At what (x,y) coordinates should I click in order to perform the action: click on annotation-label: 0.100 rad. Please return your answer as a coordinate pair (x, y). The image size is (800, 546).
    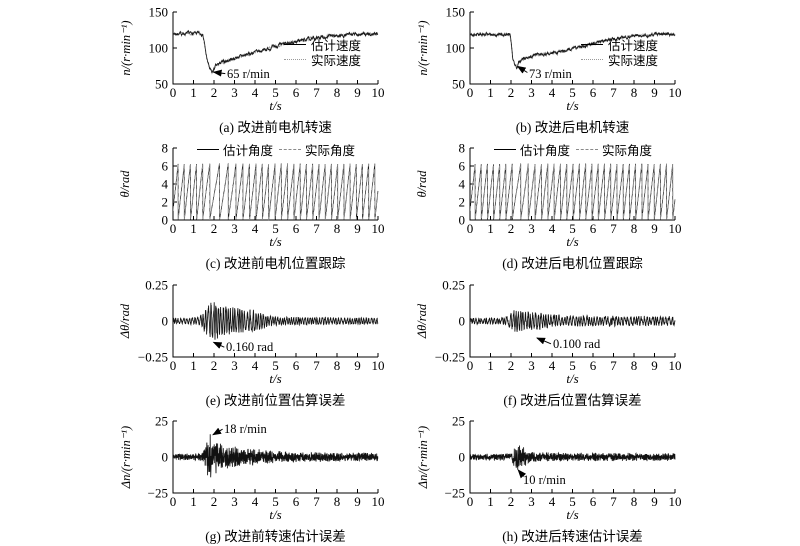
    Looking at the image, I should click on (577, 344).